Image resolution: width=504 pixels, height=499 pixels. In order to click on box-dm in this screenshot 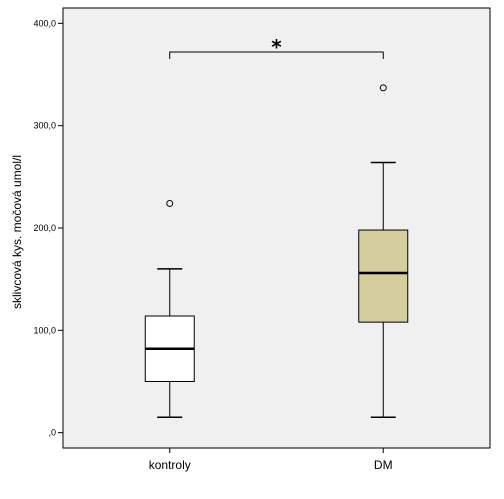, I will do `click(383, 251)`.